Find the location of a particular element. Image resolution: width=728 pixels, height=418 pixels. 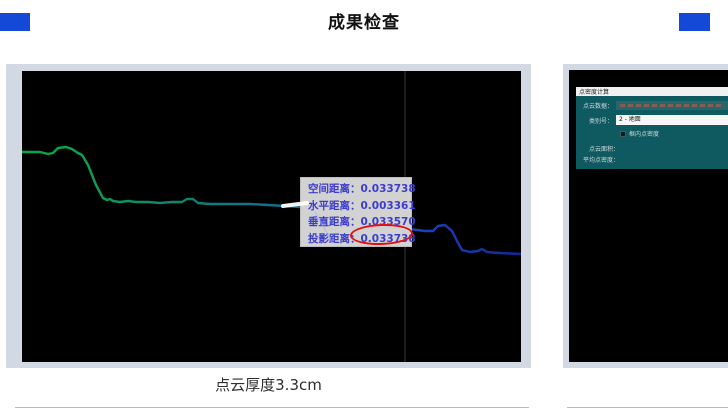

separator-left is located at coordinates (272, 407).